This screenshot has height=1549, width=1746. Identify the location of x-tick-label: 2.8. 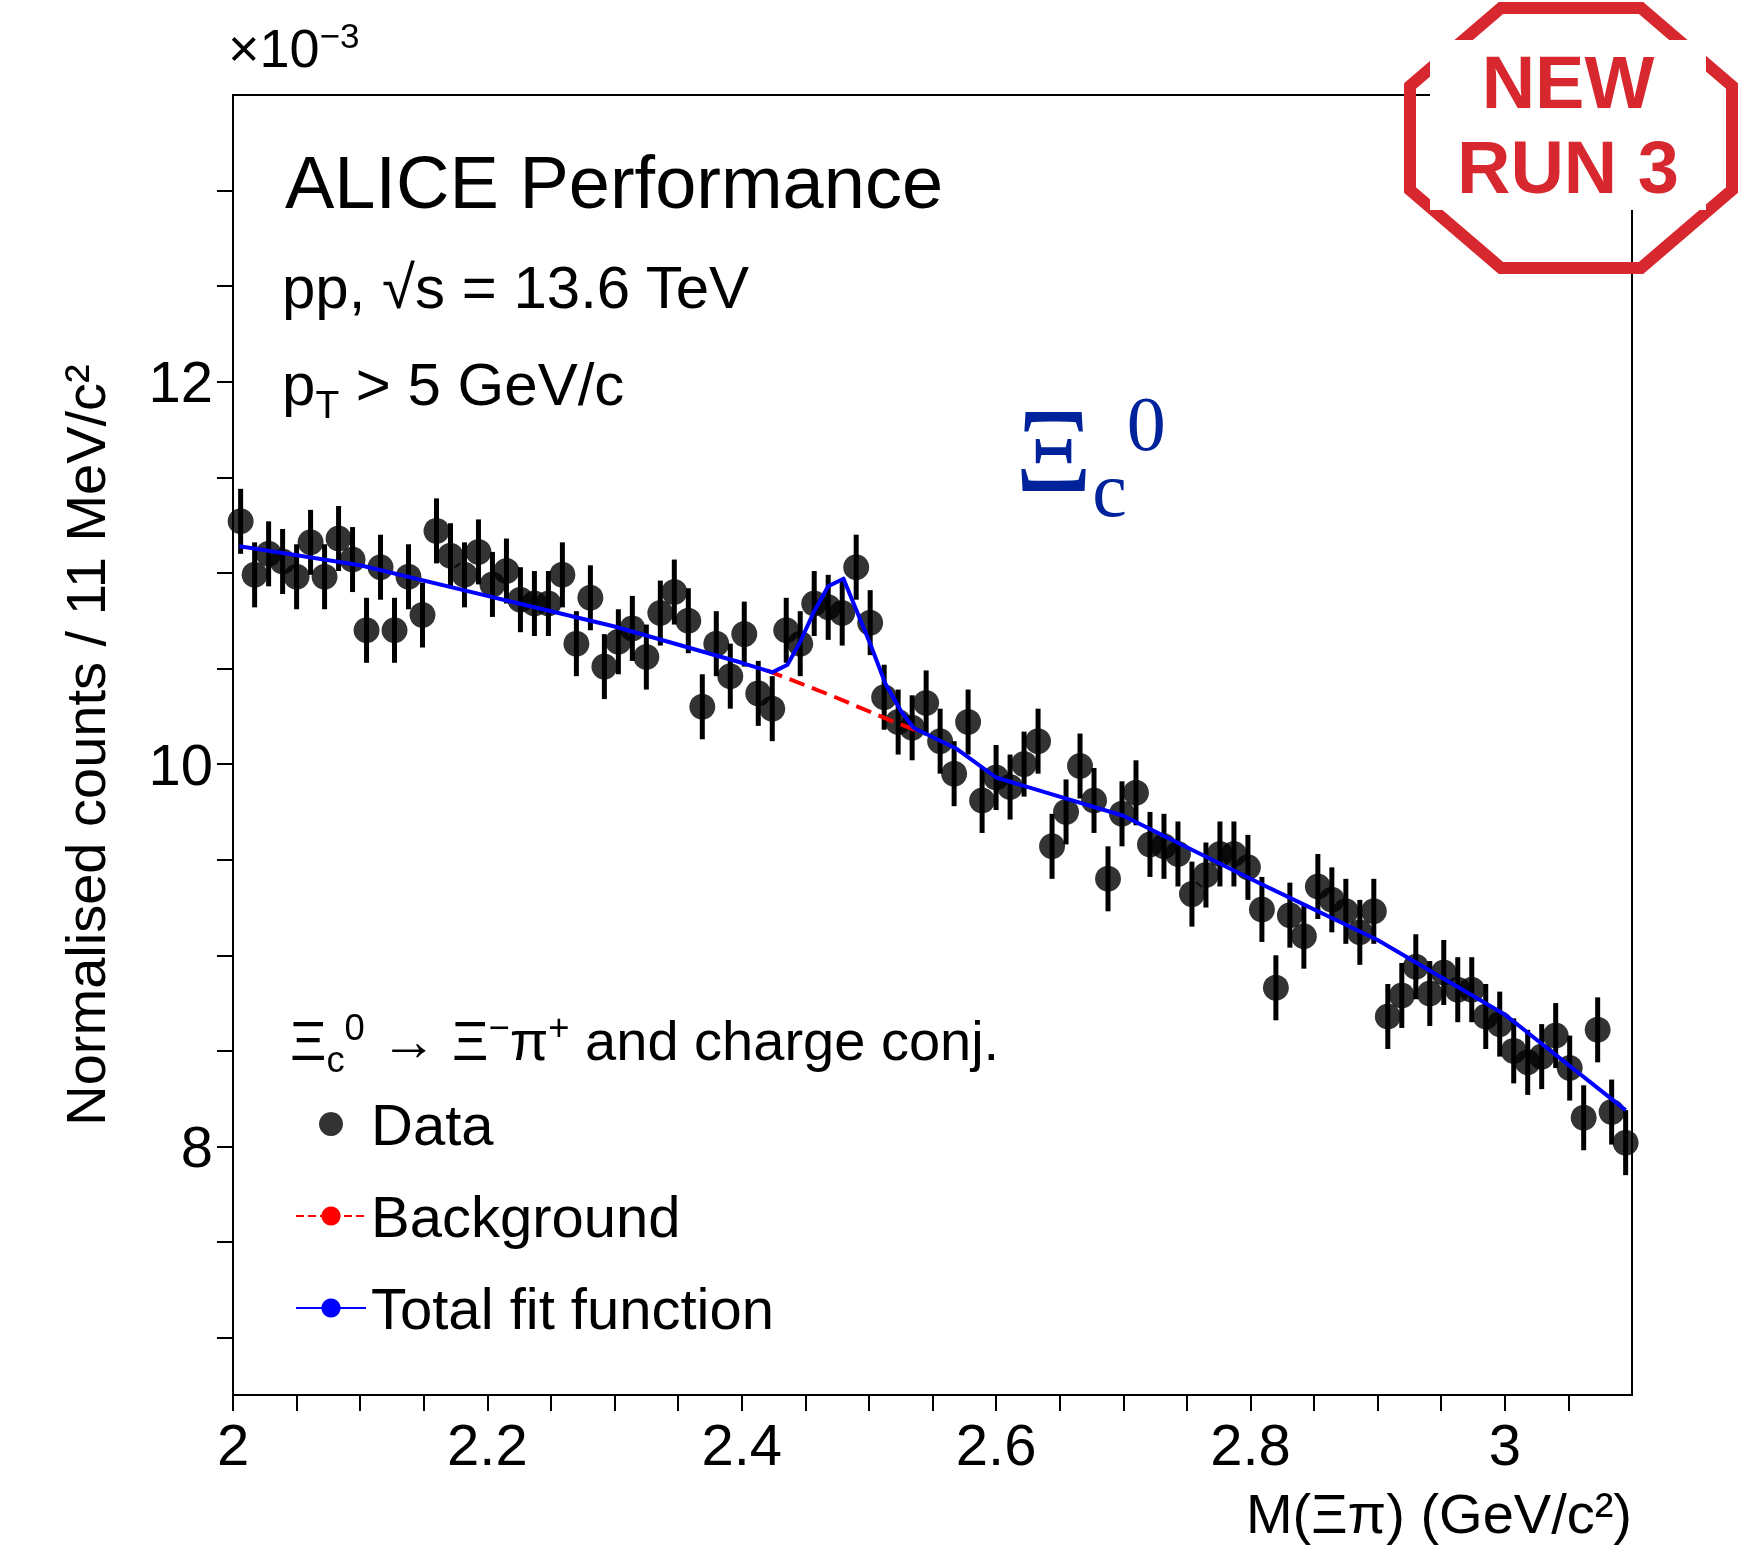
(1250, 1444).